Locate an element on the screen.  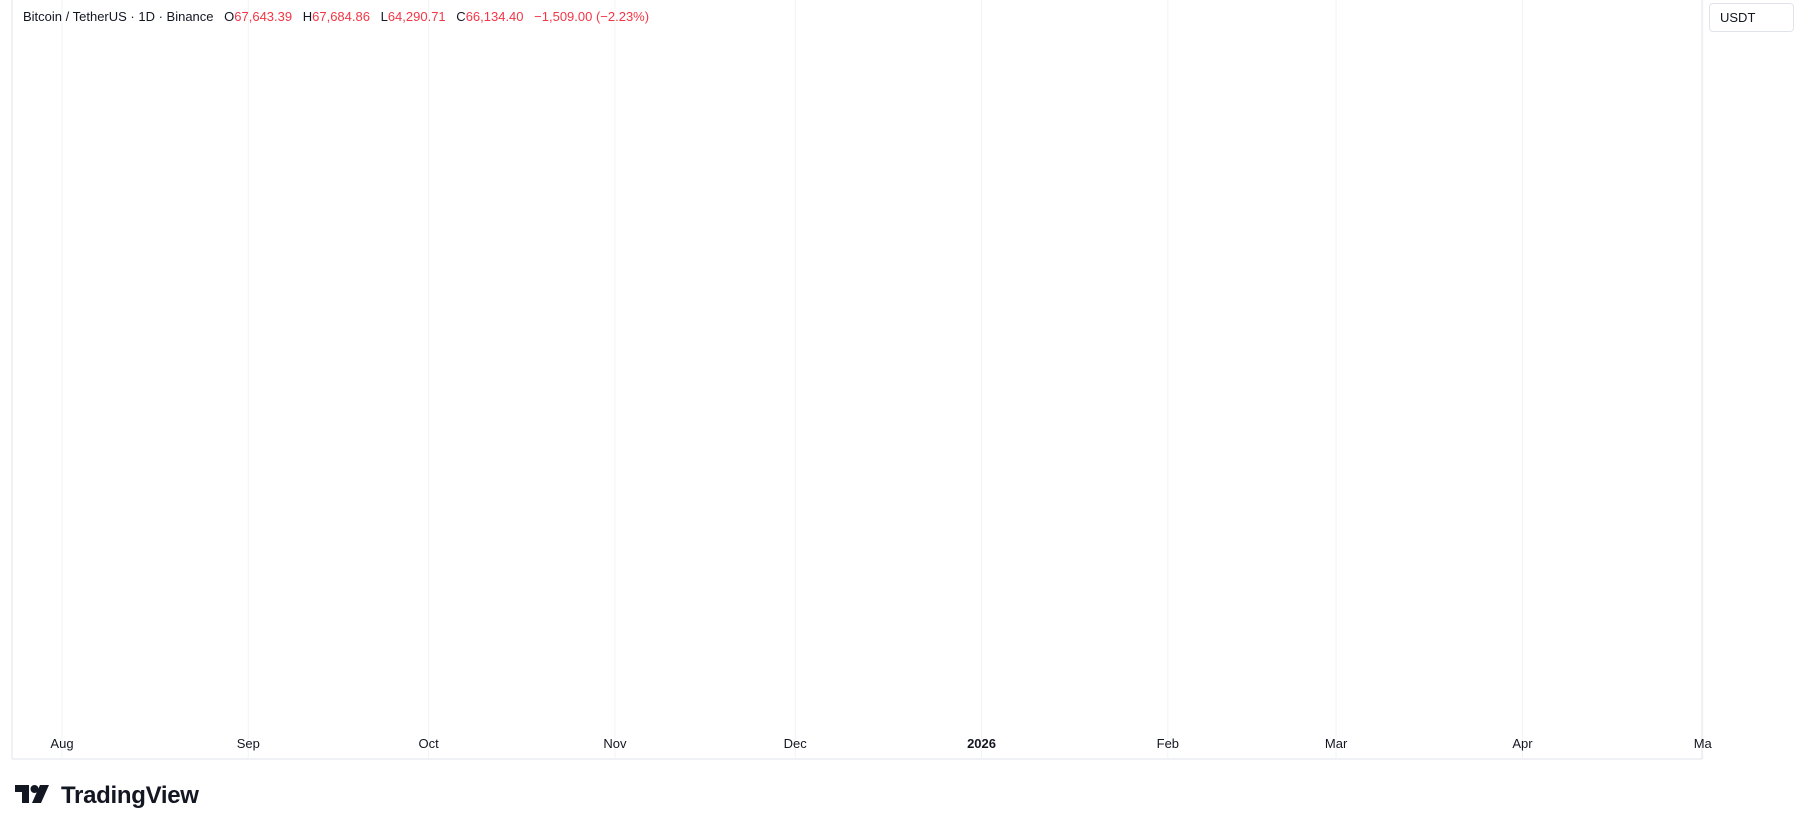
tradingview-logo-icon is located at coordinates (34, 796).